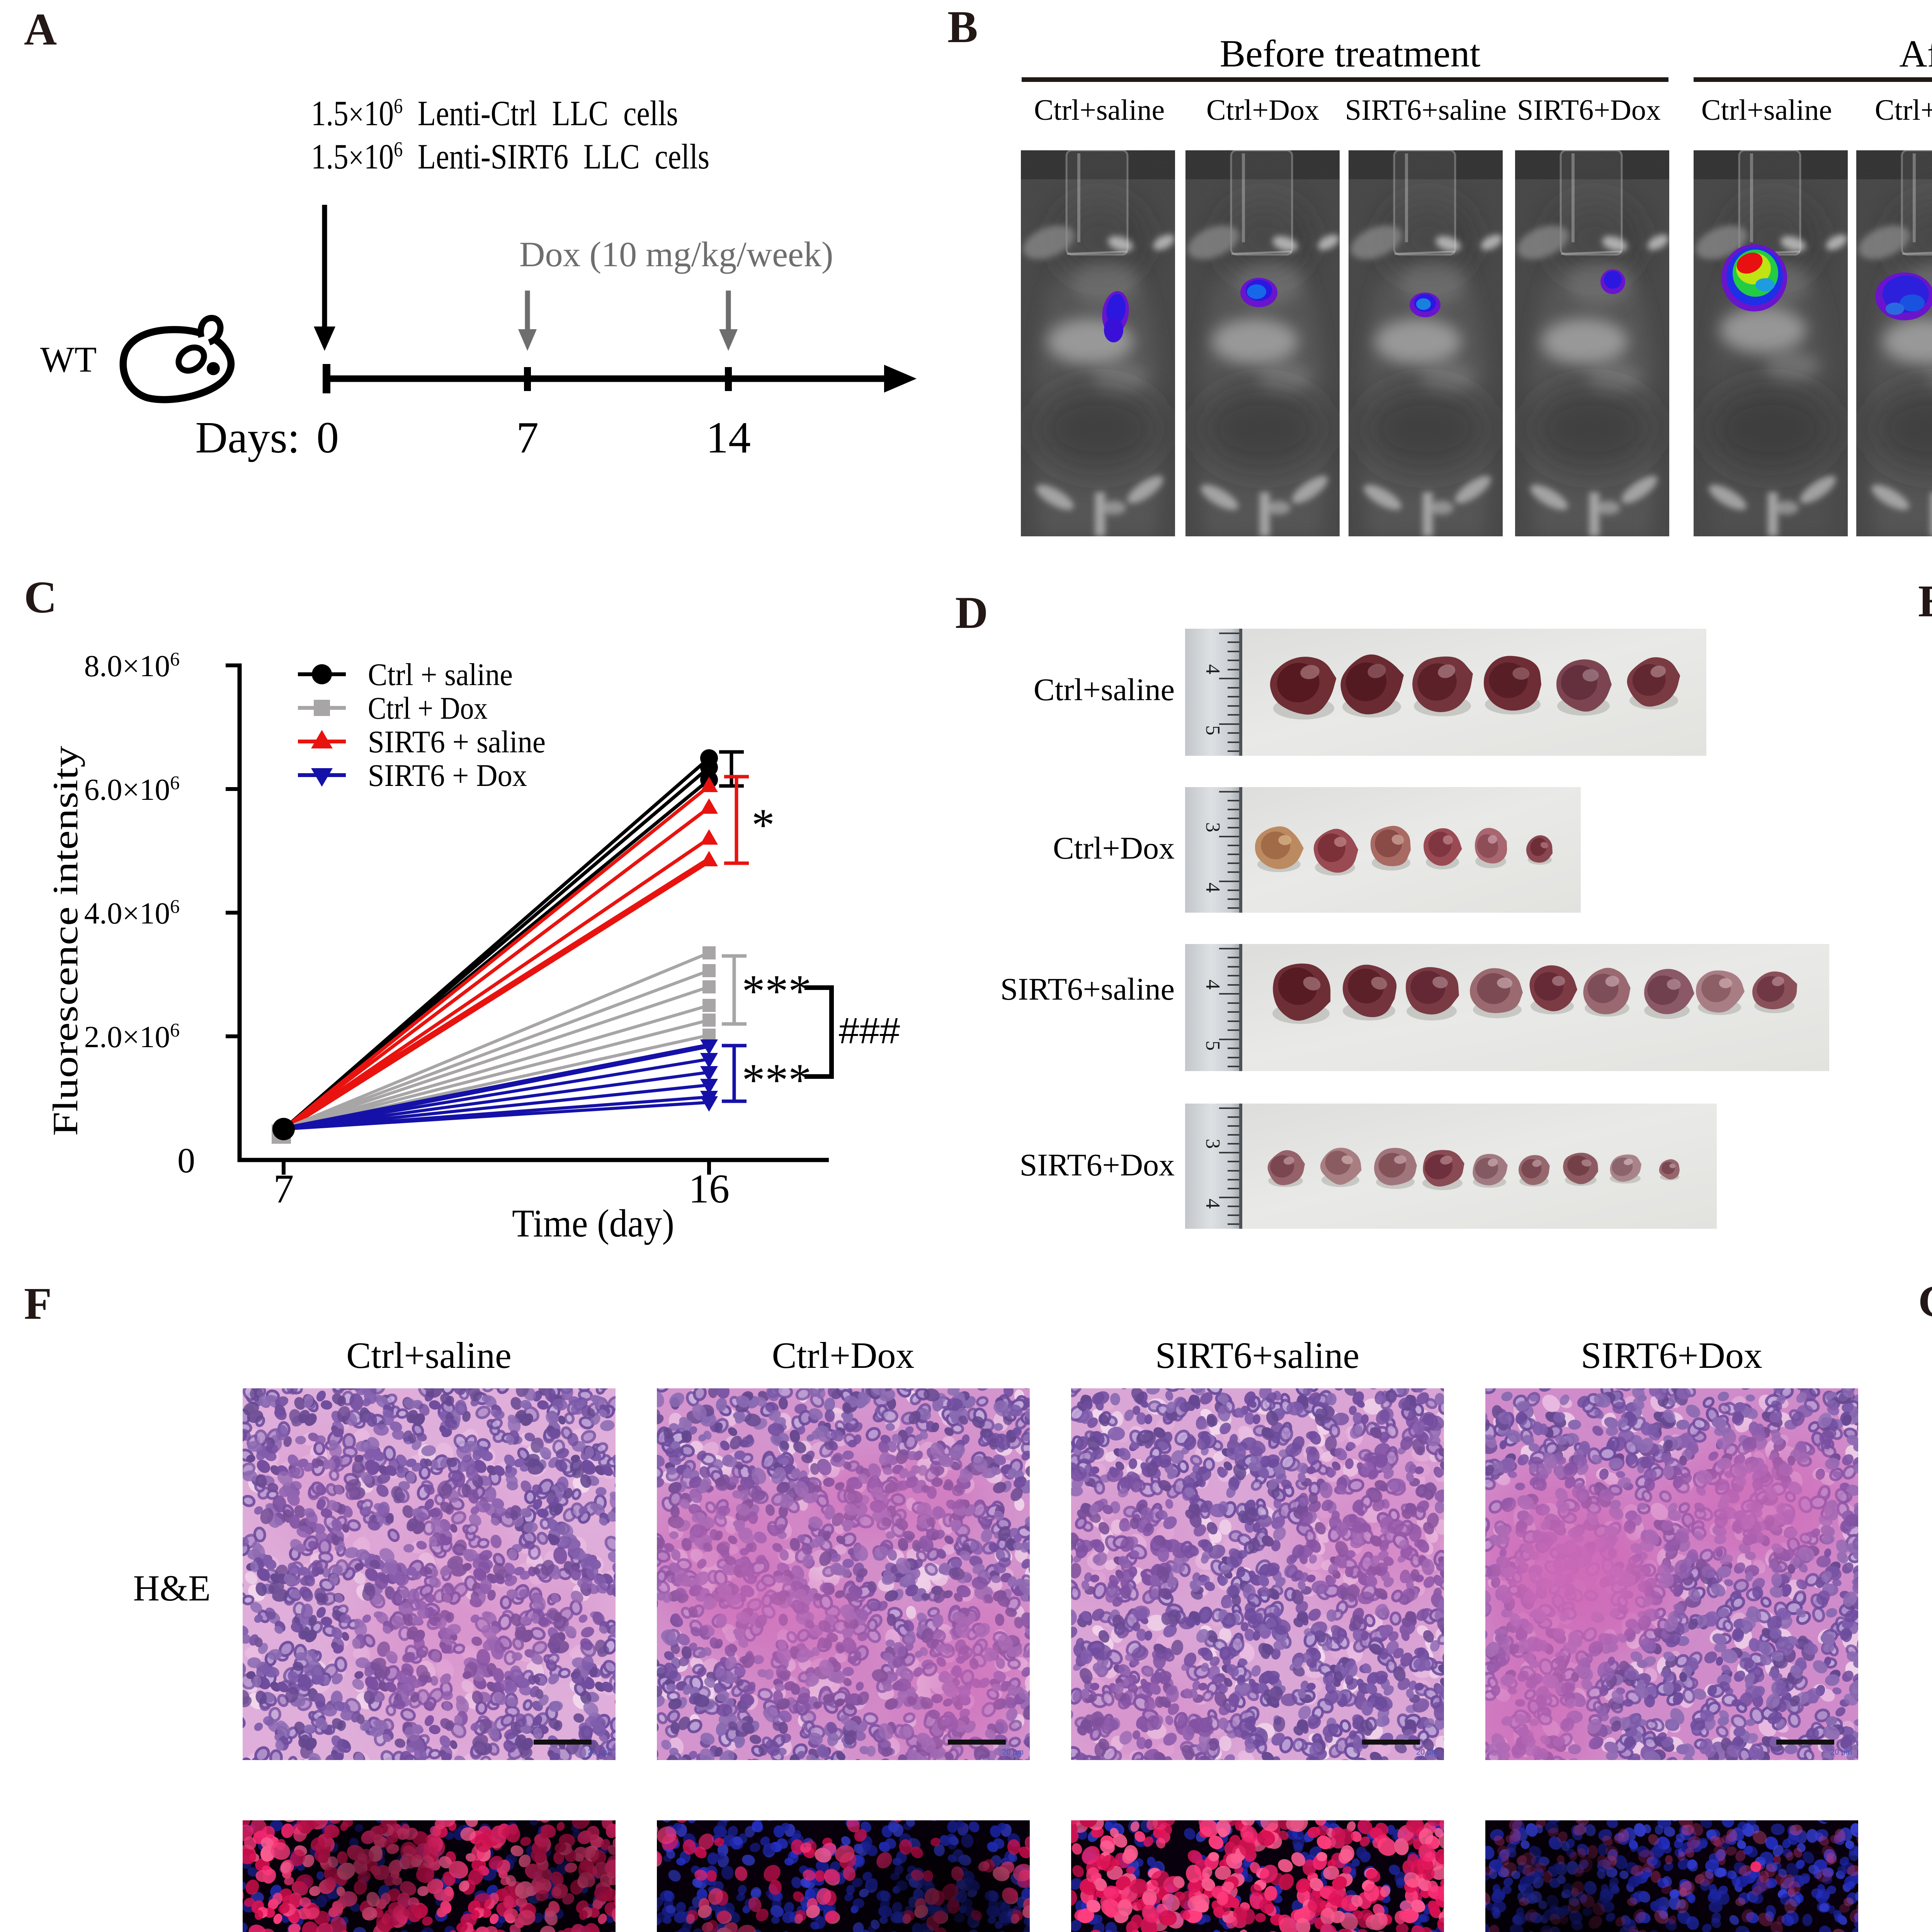 Image resolution: width=1932 pixels, height=1932 pixels. I want to click on svg-text: Ctrl + Dox, so click(428, 708).